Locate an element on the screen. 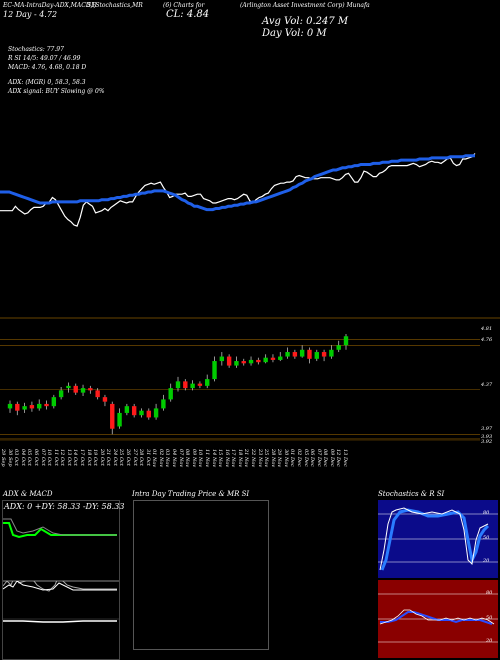 This screenshot has width=500, height=660. stochastics-lines is located at coordinates (438, 539).